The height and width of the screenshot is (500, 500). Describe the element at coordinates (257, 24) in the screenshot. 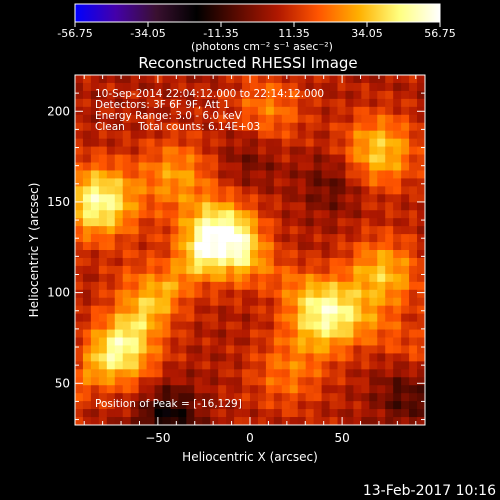

I see `colorbar-ticks` at that location.